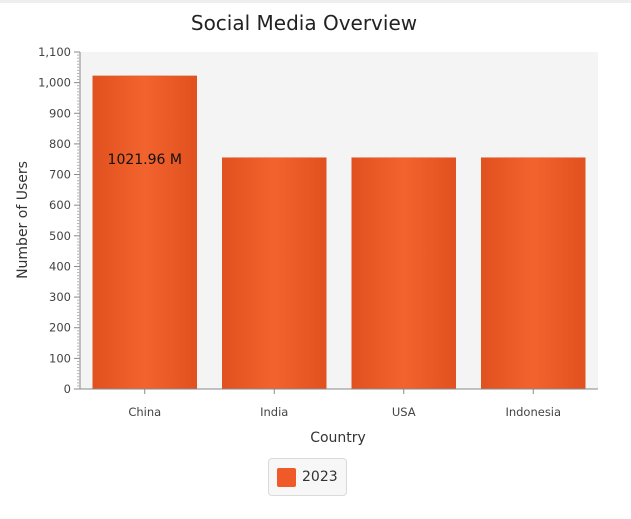  I want to click on y-tick-label: 400, so click(60, 266).